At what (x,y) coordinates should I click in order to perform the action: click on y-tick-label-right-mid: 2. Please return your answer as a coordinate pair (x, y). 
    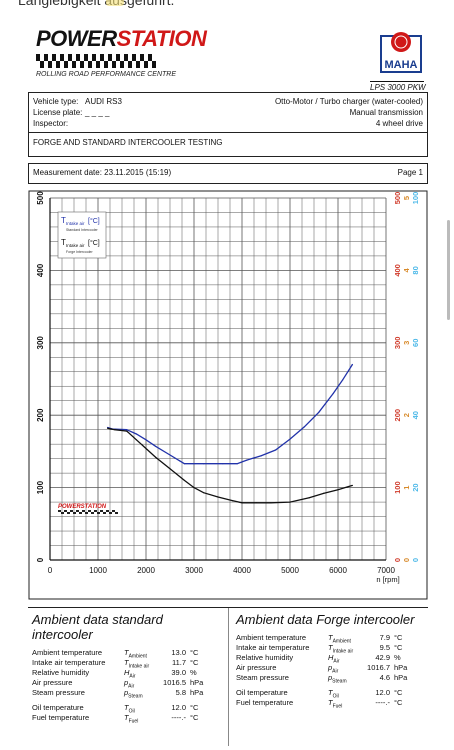
    Looking at the image, I should click on (406, 415).